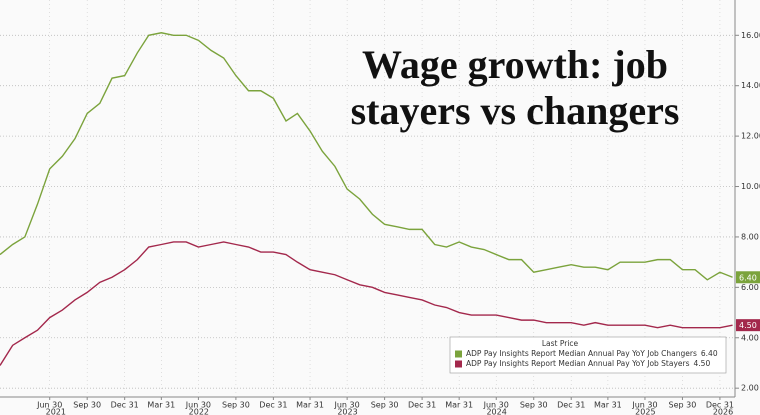 The image size is (760, 415). What do you see at coordinates (750, 35) in the screenshot?
I see `y-tick-label: 16.00` at bounding box center [750, 35].